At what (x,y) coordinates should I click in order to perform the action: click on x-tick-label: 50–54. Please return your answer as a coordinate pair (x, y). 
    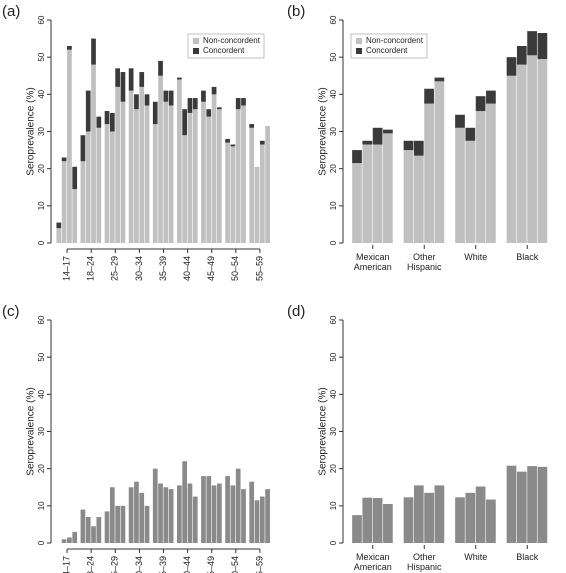
    Looking at the image, I should click on (235, 564).